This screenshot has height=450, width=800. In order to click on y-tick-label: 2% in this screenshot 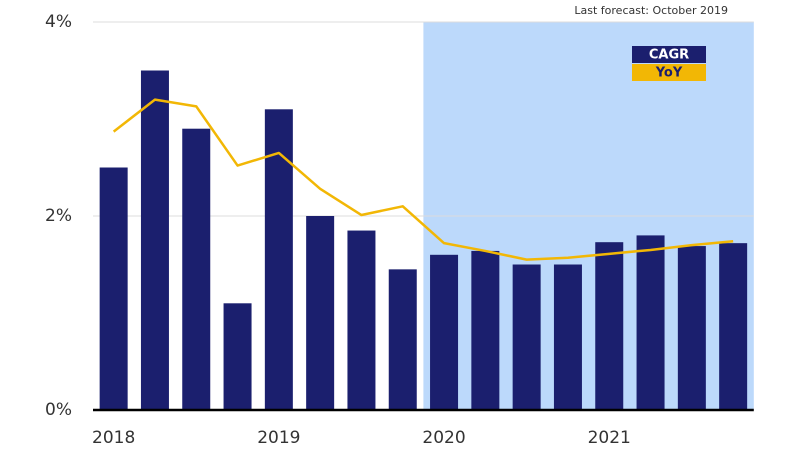, I will do `click(58, 216)`.